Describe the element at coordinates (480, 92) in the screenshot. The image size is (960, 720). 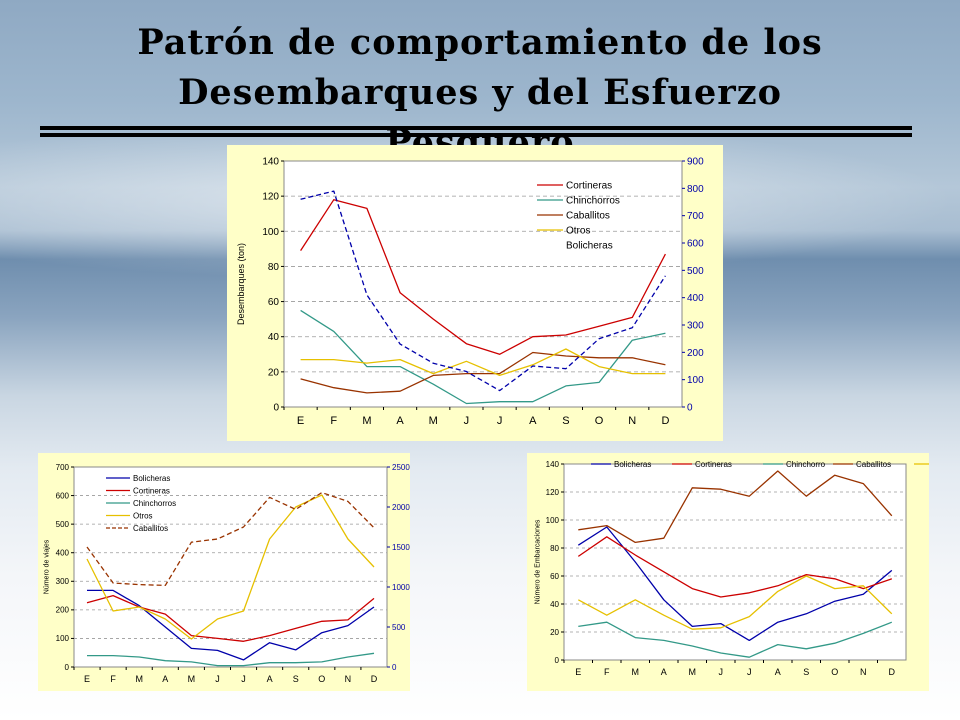
I see `title-line-2: Desembarques y del Esfuerzo` at that location.